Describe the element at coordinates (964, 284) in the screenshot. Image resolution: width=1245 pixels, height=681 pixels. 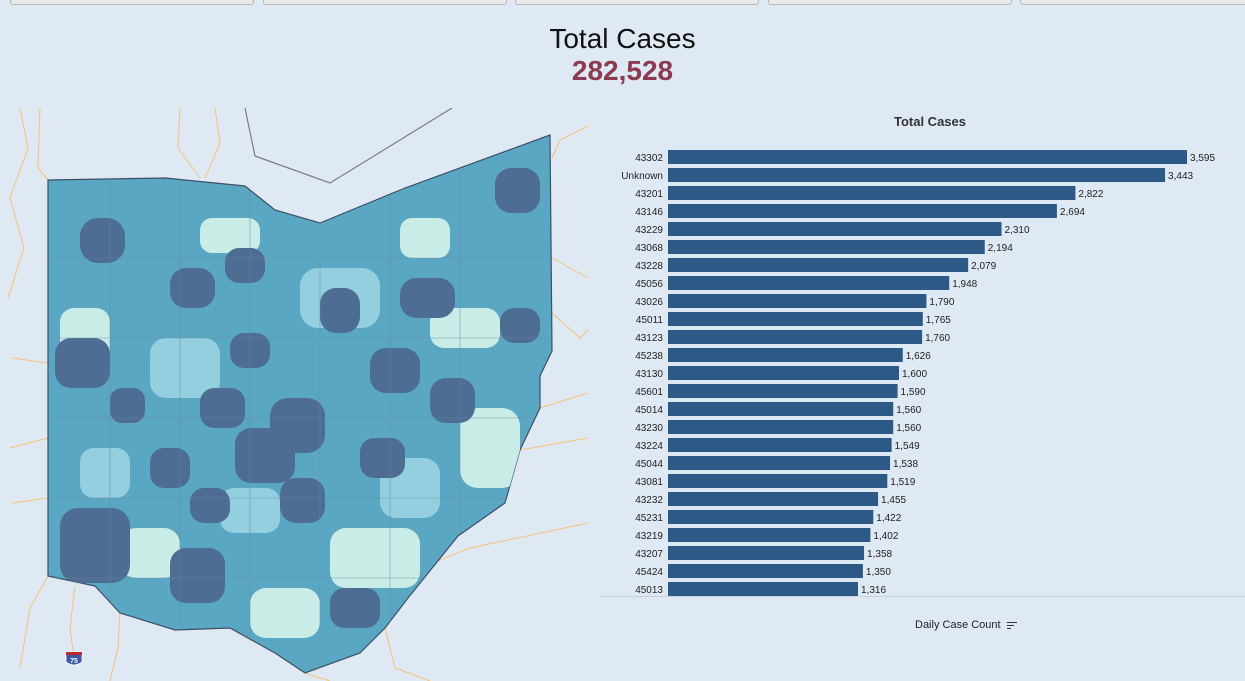
I see `value-label: 1,948` at that location.